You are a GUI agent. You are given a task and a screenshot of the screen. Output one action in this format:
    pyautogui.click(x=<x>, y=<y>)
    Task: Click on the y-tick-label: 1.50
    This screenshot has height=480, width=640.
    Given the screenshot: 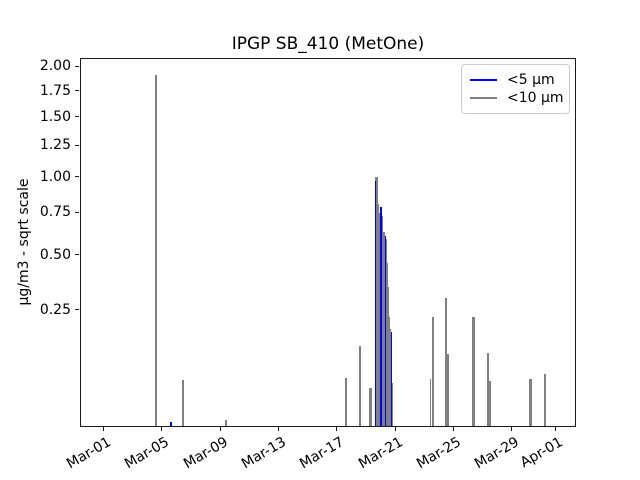 What is the action you would take?
    pyautogui.click(x=55, y=116)
    